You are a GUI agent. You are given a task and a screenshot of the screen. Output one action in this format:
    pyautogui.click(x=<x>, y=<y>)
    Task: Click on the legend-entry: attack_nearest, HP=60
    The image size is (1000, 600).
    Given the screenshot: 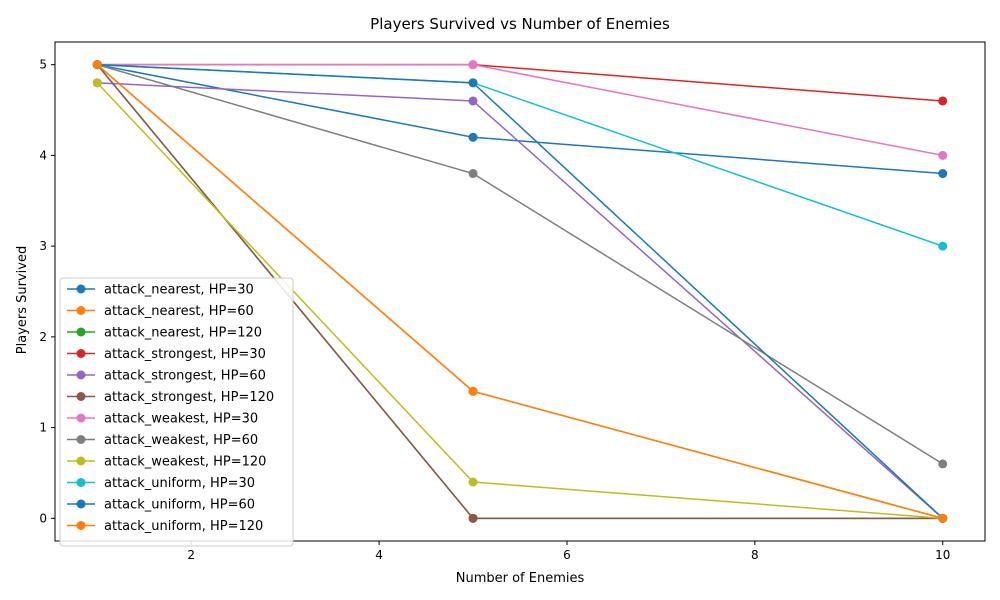 What is the action you would take?
    pyautogui.click(x=160, y=311)
    